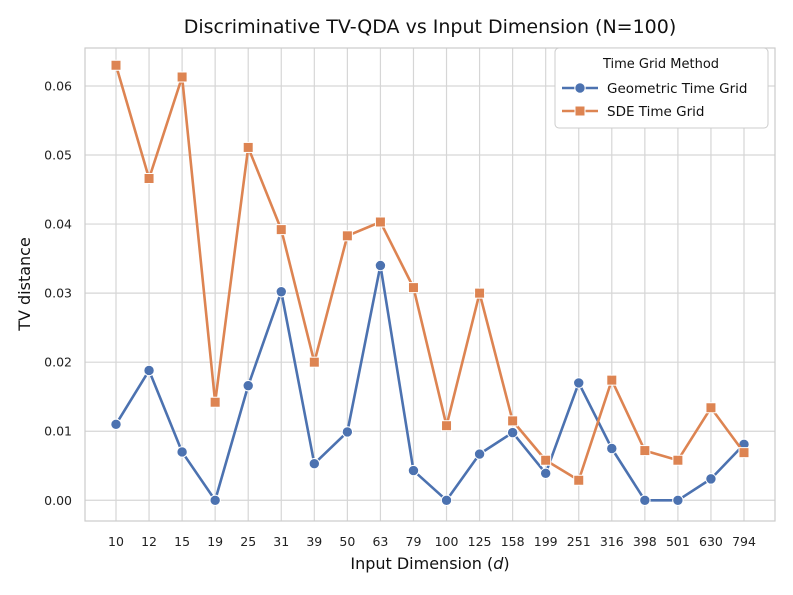  Describe the element at coordinates (281, 541) in the screenshot. I see `x-tick-label: 31` at that location.